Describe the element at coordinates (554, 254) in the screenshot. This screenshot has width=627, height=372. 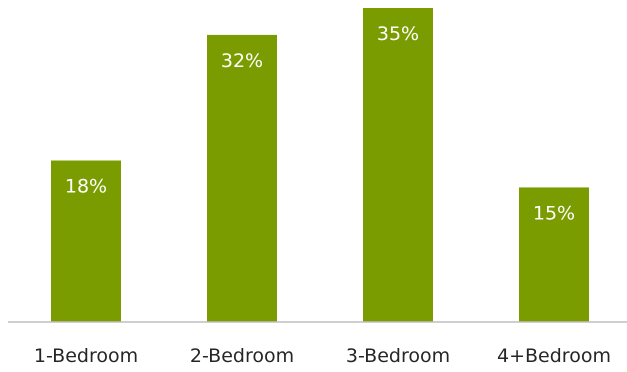
I see `bar-4-bedroom` at that location.